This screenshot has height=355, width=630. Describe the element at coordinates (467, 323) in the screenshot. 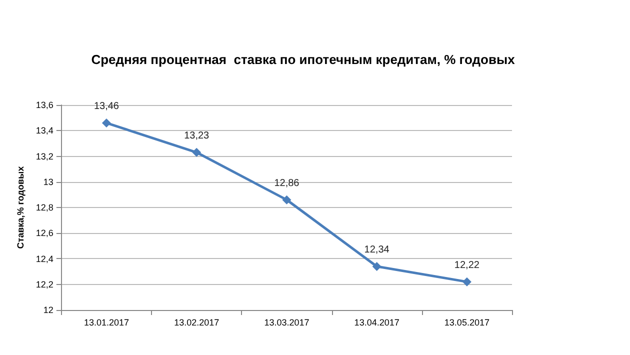

I see `x-tick-label: 13.05.2017` at that location.